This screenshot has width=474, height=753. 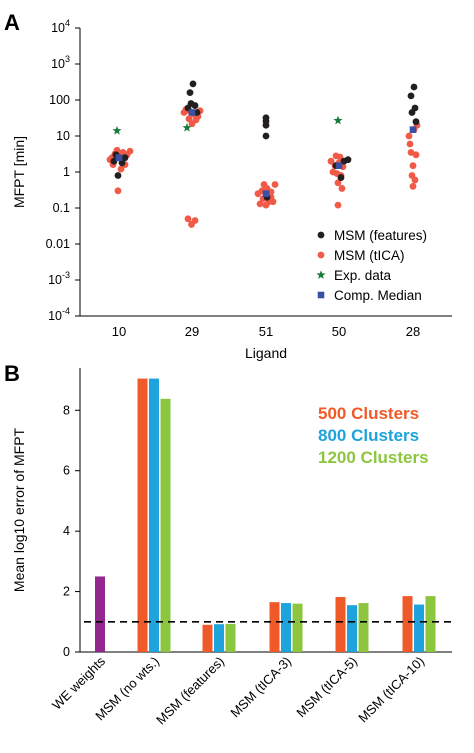 What do you see at coordinates (66, 652) in the screenshot?
I see `panel-b-y-tick-label: 0` at bounding box center [66, 652].